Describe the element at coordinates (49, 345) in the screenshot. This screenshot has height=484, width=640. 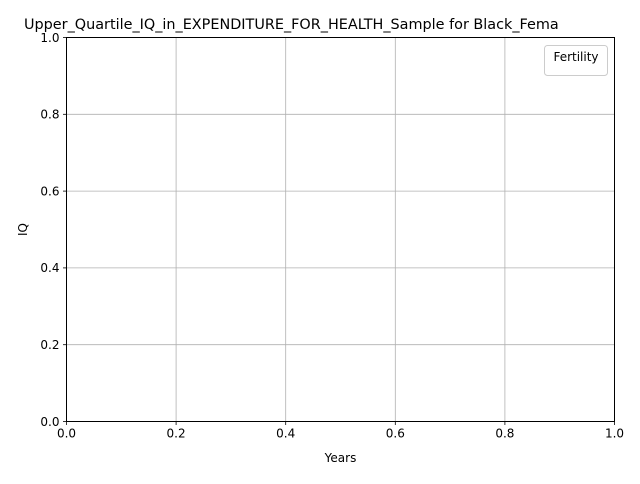
I see `y-tick-label: 0.2` at that location.